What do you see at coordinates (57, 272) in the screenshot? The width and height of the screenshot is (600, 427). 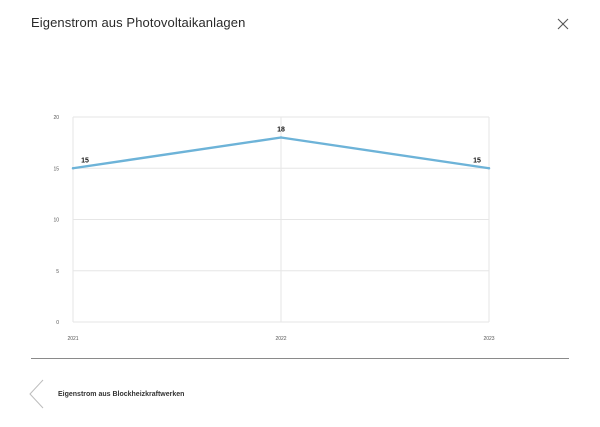 I see `y-tick-label: 5` at bounding box center [57, 272].